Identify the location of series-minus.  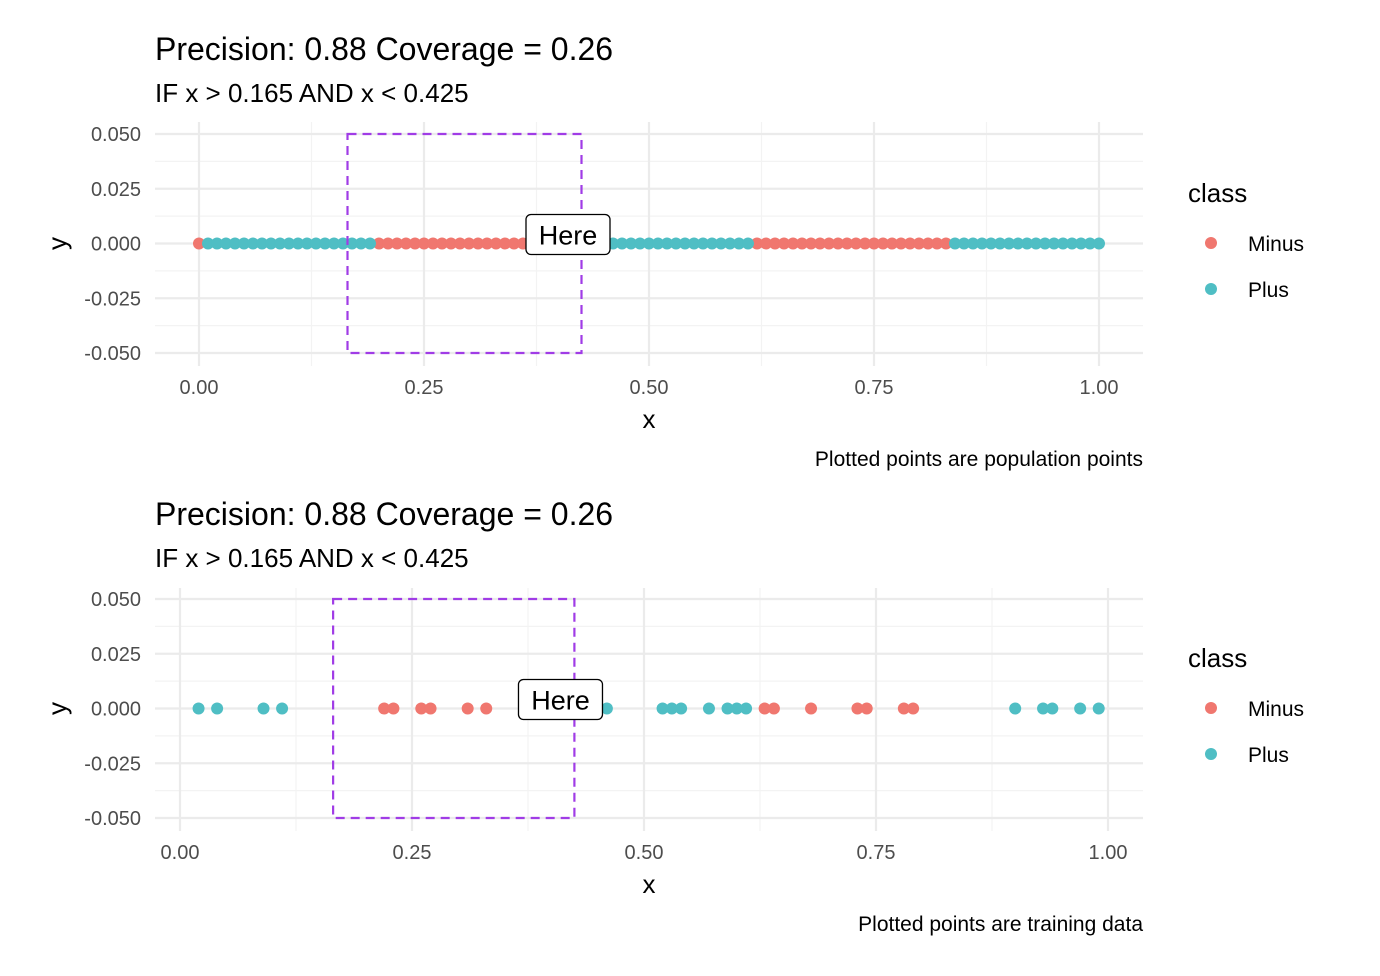
(649, 708).